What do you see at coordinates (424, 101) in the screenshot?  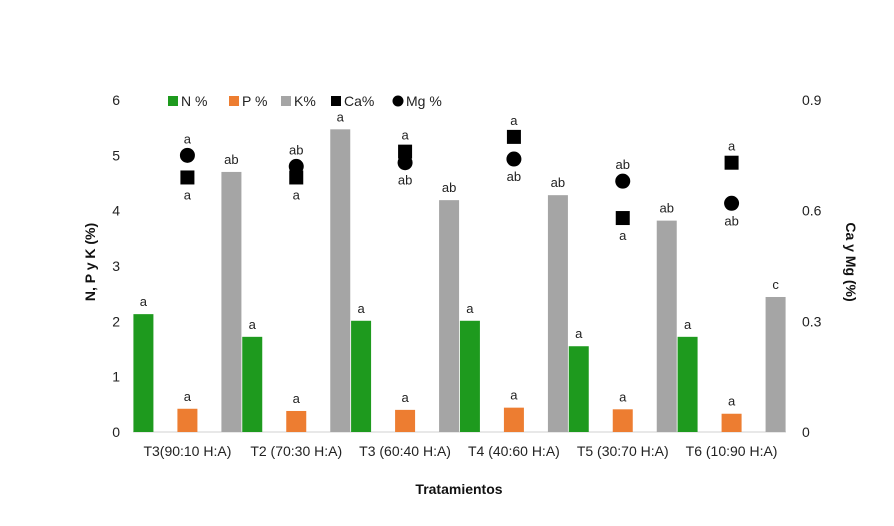 I see `legend-label: Mg %` at bounding box center [424, 101].